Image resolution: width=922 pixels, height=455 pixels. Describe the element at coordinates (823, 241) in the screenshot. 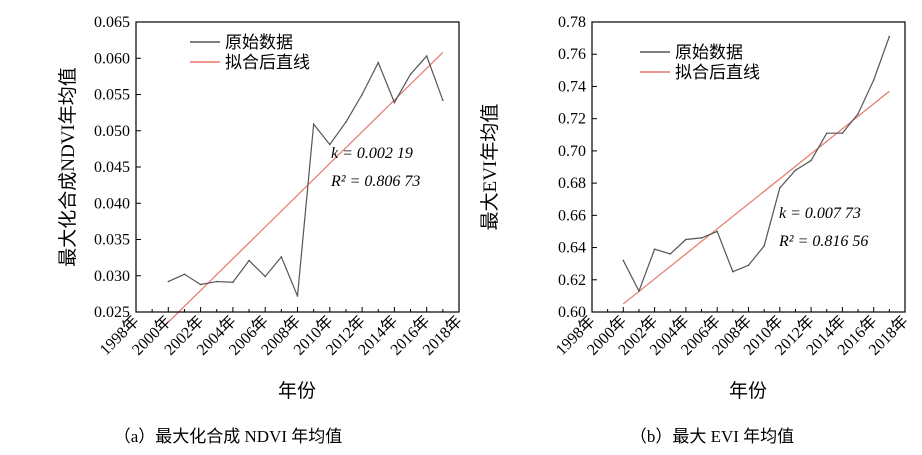

I see `chart-evi-r2-annotation: R² = 0.816 56` at that location.